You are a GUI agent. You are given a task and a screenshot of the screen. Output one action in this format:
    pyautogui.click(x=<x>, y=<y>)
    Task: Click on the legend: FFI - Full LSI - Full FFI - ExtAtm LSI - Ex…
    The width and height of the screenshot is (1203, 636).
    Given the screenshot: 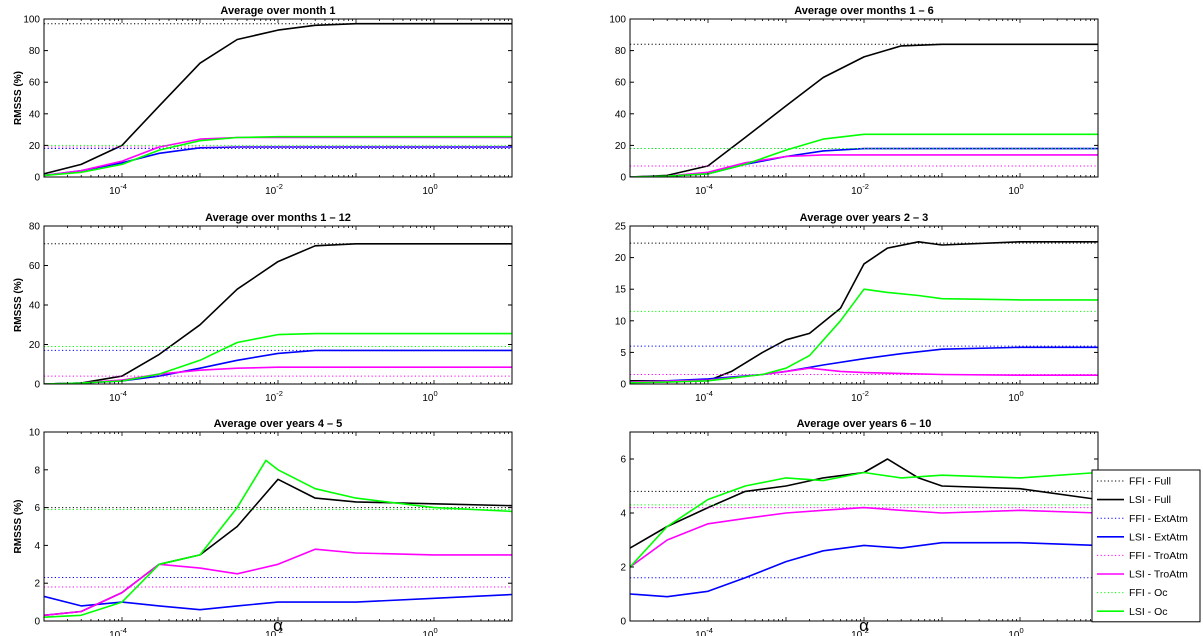 What is the action you would take?
    pyautogui.click(x=1146, y=546)
    